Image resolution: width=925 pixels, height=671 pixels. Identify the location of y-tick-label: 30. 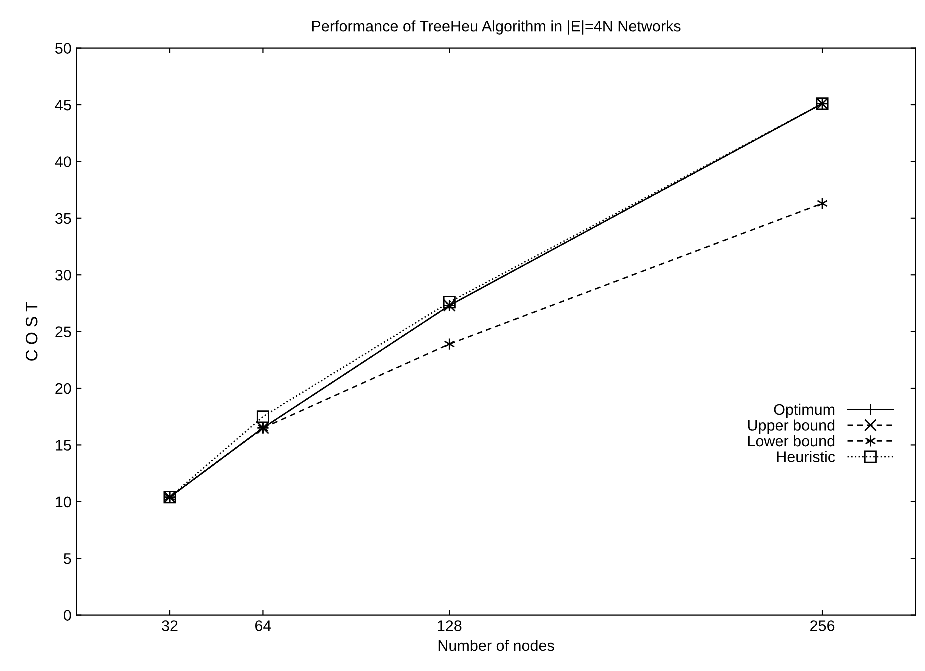
(64, 275).